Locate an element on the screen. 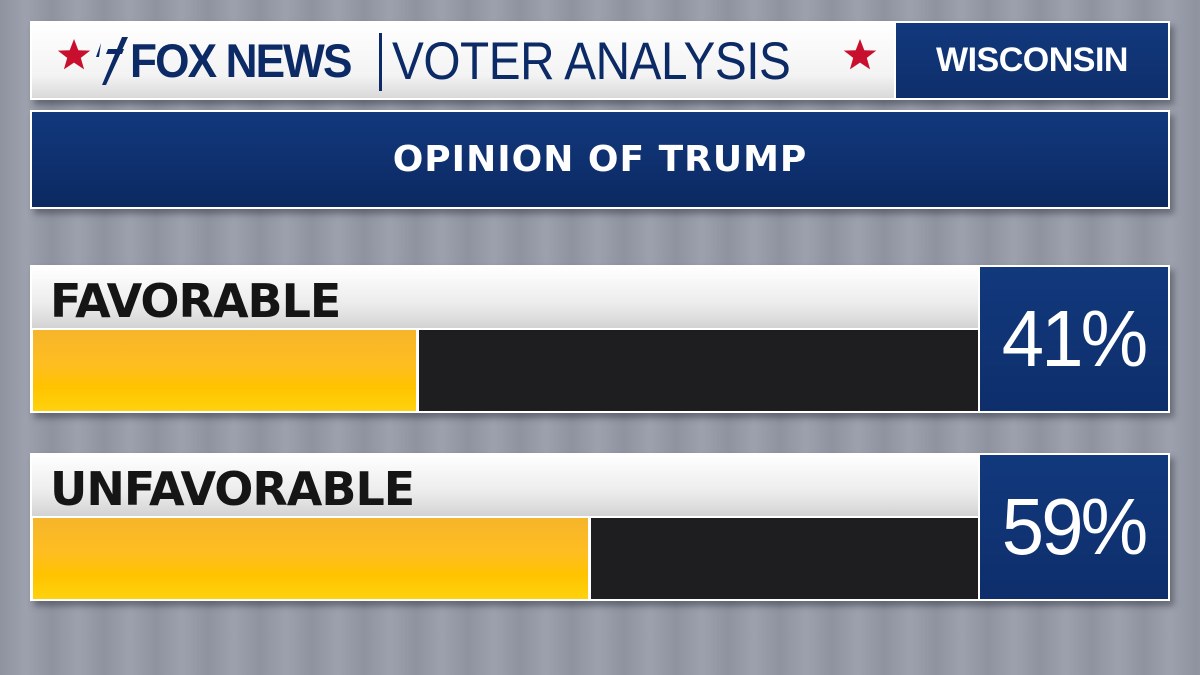 This screenshot has width=1200, height=675. chart-title: OPINION OF TRUMP is located at coordinates (600, 159).